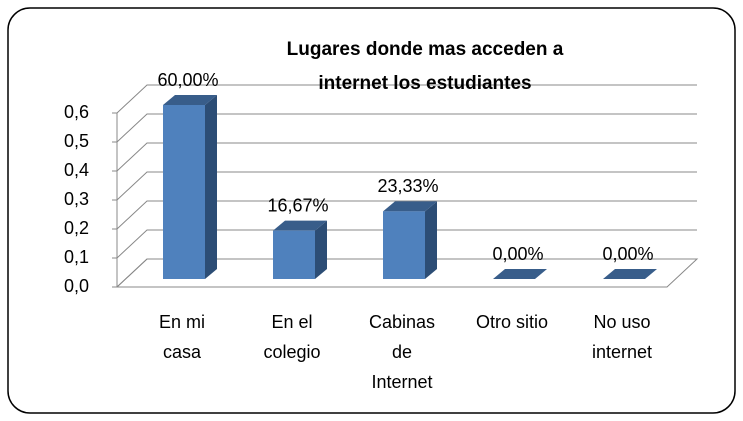 This screenshot has height=421, width=743. What do you see at coordinates (187, 80) in the screenshot?
I see `data-label: 60,00%` at bounding box center [187, 80].